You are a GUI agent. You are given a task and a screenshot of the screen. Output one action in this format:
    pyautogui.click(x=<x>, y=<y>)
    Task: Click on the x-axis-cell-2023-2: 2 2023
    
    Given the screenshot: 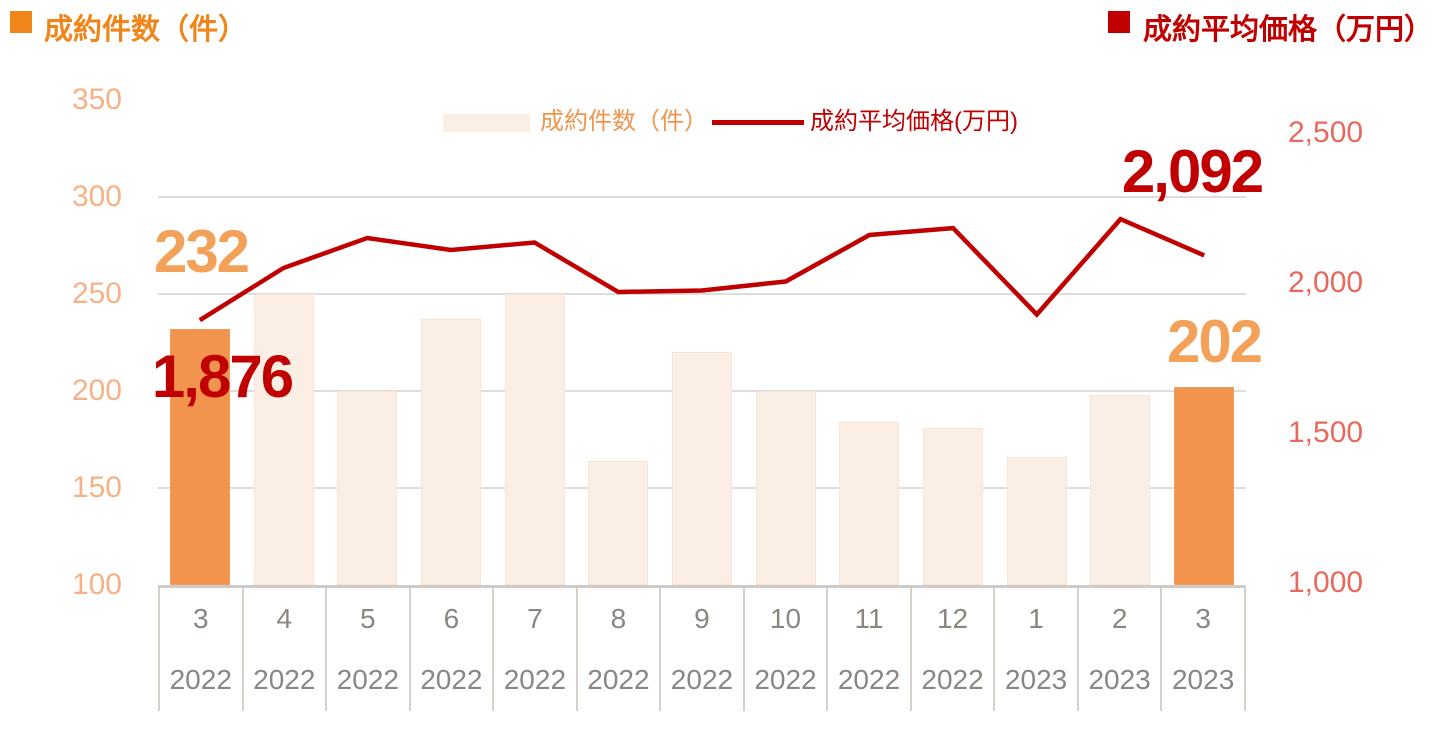 What is the action you would take?
    pyautogui.click(x=1118, y=649)
    